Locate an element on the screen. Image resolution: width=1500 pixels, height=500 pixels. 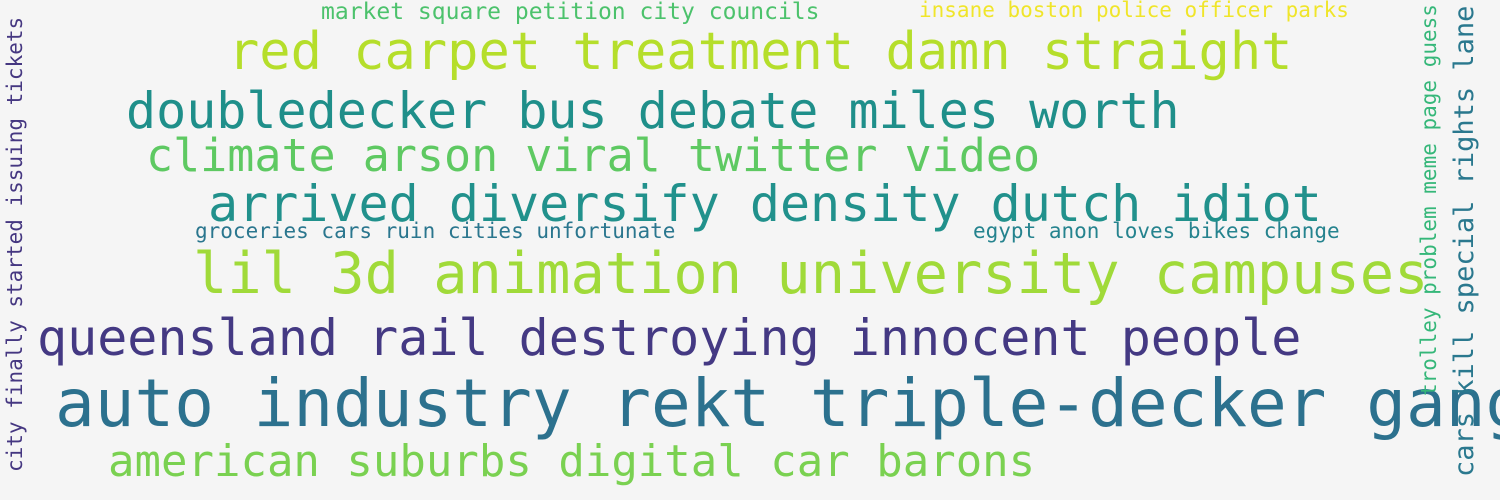
phrase-groceries-cars: groceries cars ruin cities unfortunate is located at coordinates (435, 231).